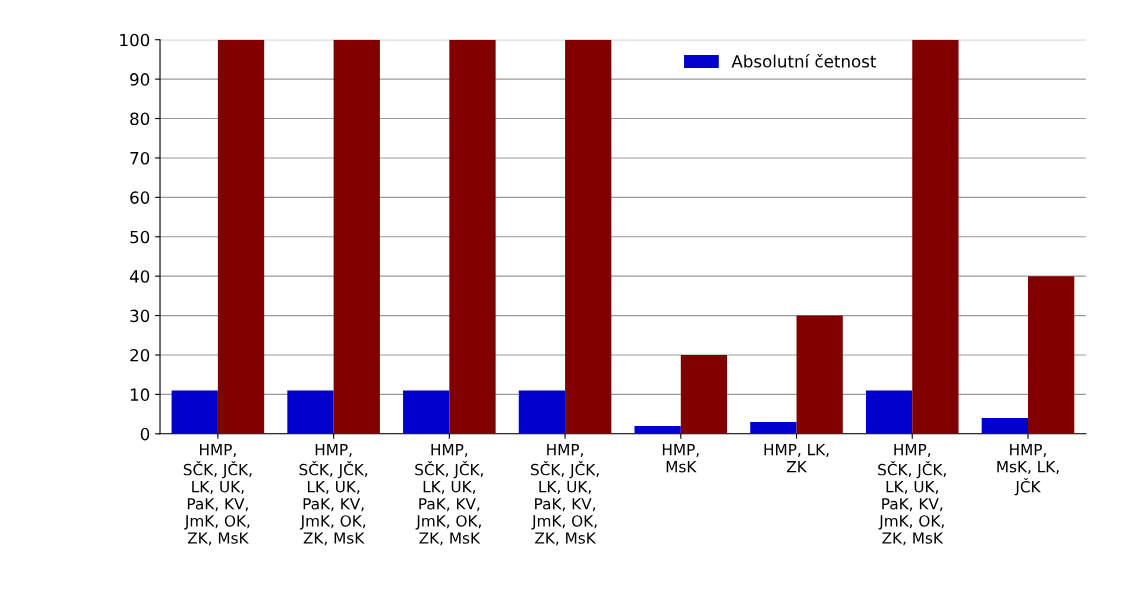 The height and width of the screenshot is (611, 1143). Describe the element at coordinates (140, 394) in the screenshot. I see `y-tick-label: 10` at that location.